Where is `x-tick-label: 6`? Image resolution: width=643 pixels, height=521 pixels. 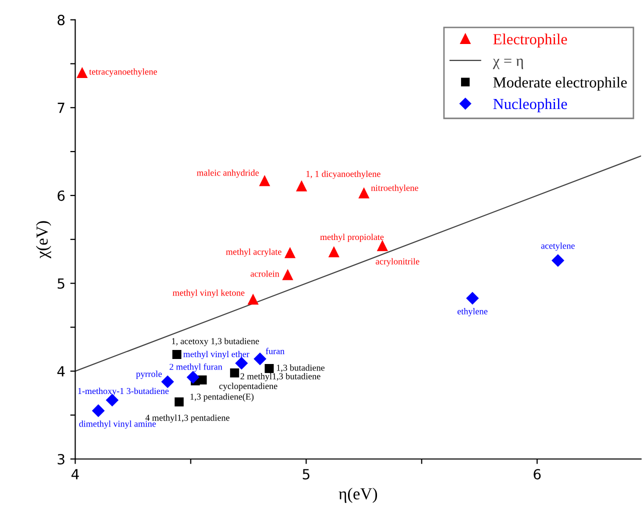 x-tick-label: 6 is located at coordinates (537, 474).